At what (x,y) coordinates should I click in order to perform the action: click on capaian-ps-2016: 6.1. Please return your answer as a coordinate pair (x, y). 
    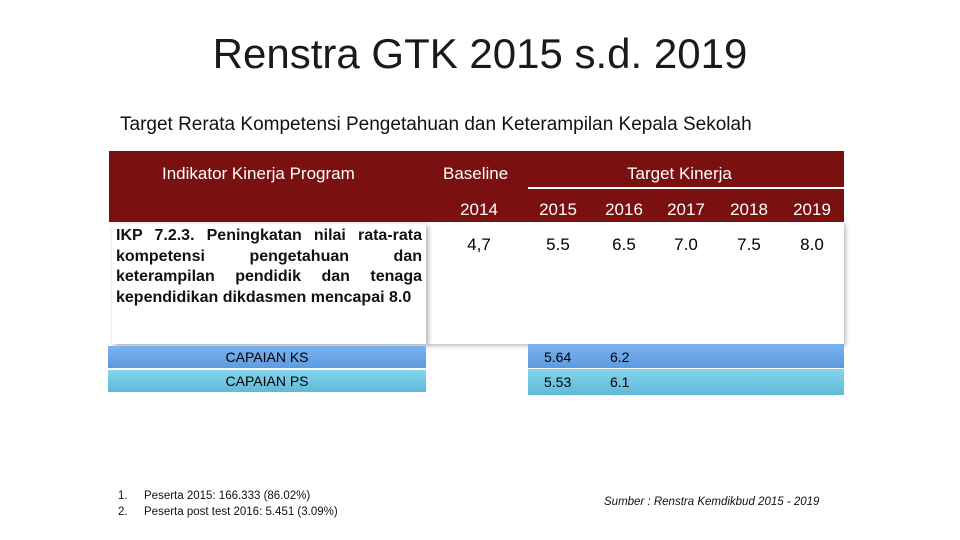
    Looking at the image, I should click on (620, 382).